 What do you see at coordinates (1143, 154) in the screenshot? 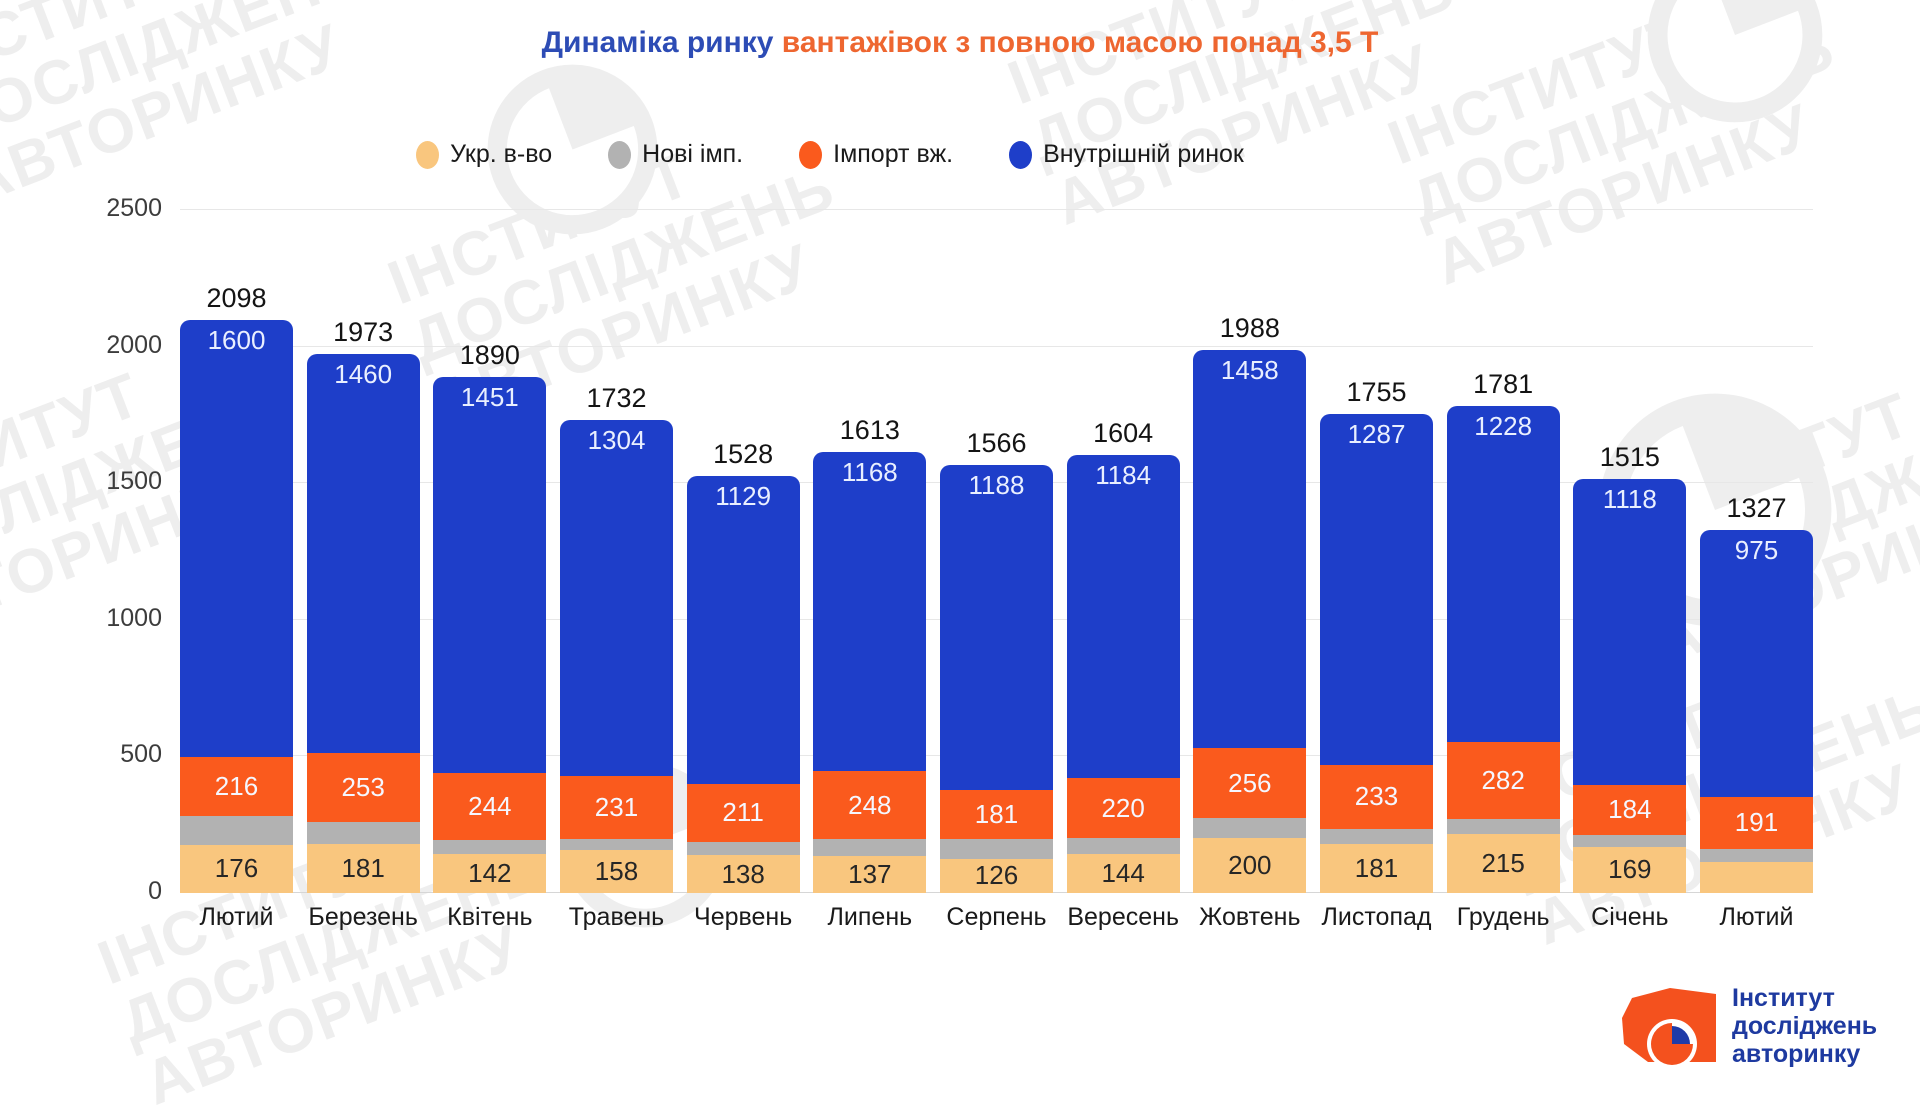
I see `legend-label: Внутрішній ринок` at bounding box center [1143, 154].